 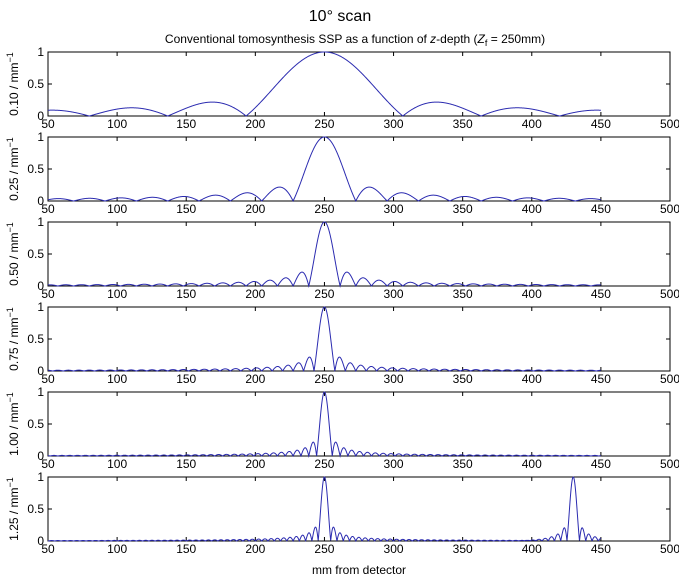 What do you see at coordinates (13, 339) in the screenshot?
I see `y-axis-label: 0.75 / mm−1` at bounding box center [13, 339].